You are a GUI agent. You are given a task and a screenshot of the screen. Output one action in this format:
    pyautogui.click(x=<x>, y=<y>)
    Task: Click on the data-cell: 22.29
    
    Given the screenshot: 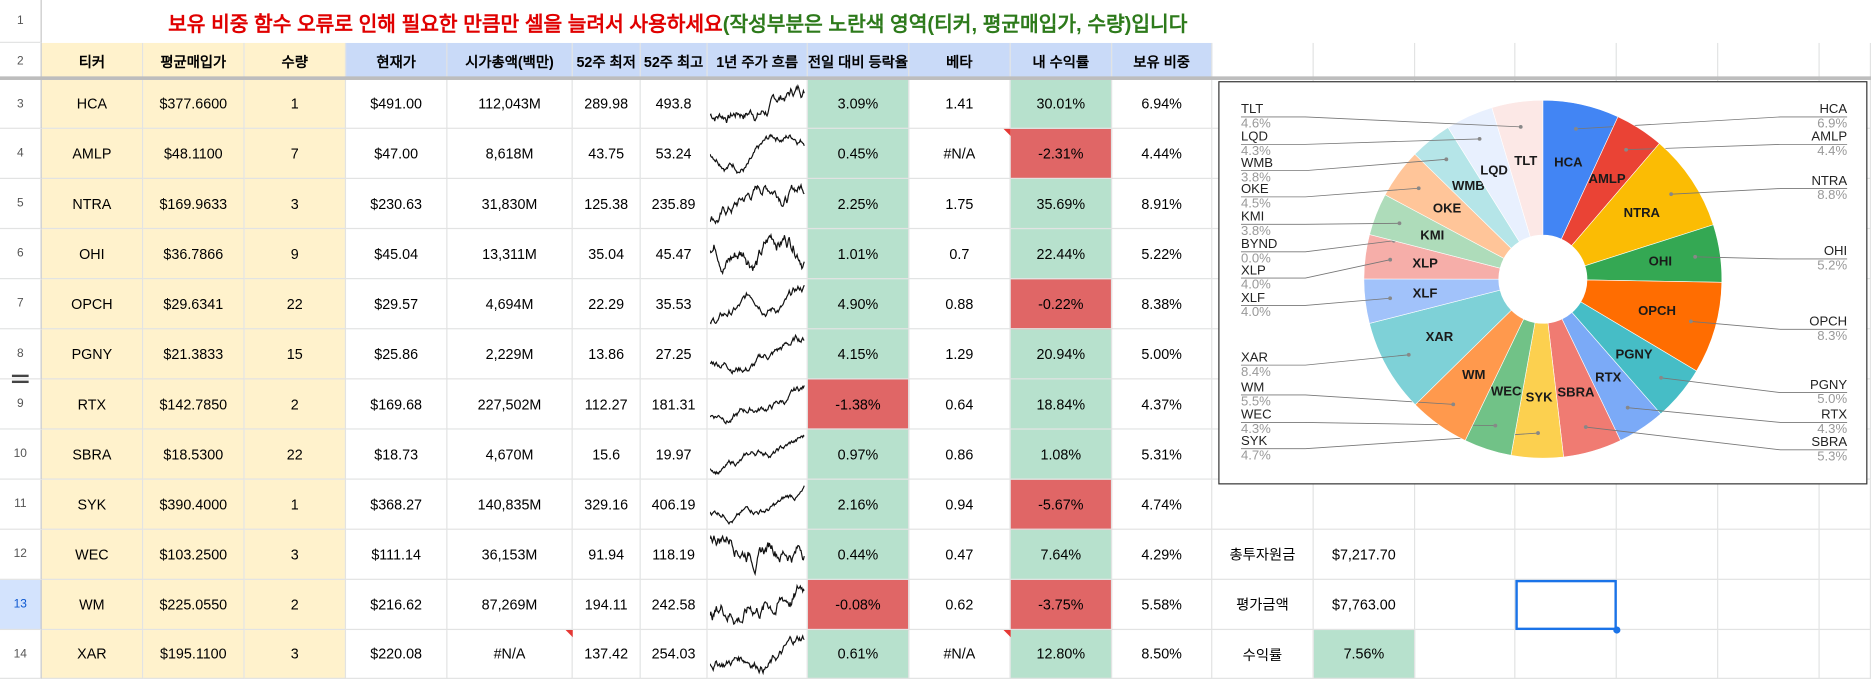 What is the action you would take?
    pyautogui.click(x=606, y=304)
    